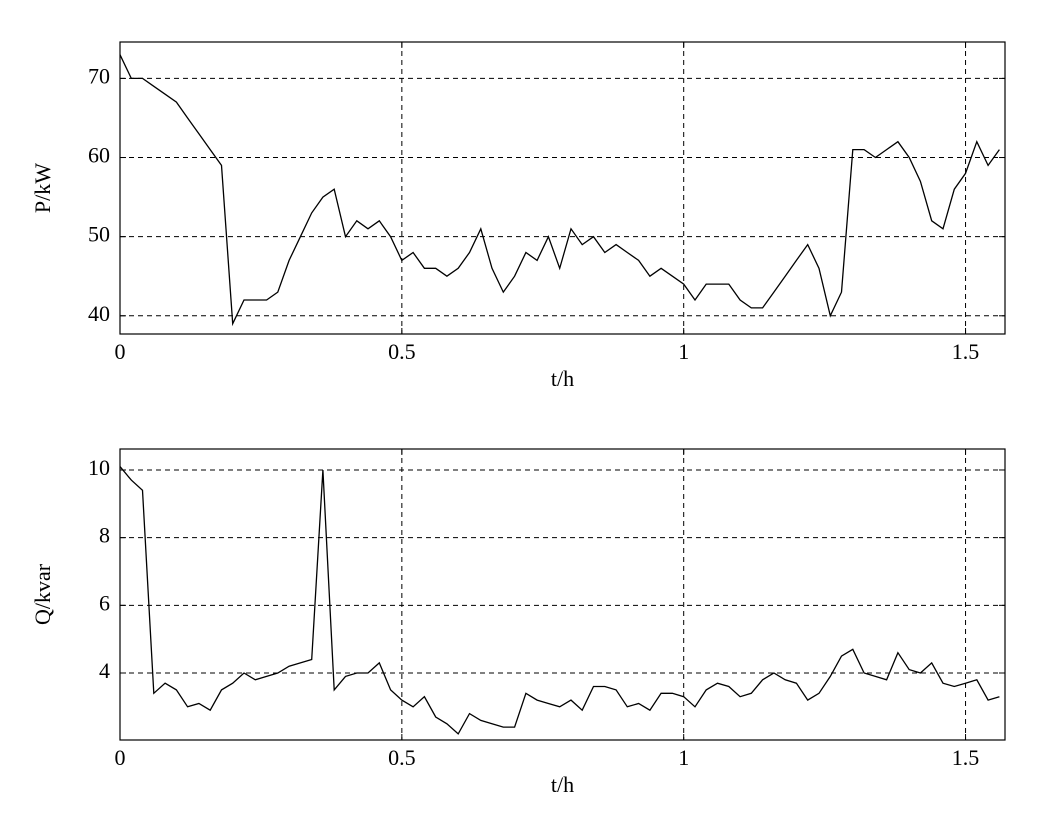  Describe the element at coordinates (99, 467) in the screenshot. I see `y-tick-label: 10` at that location.